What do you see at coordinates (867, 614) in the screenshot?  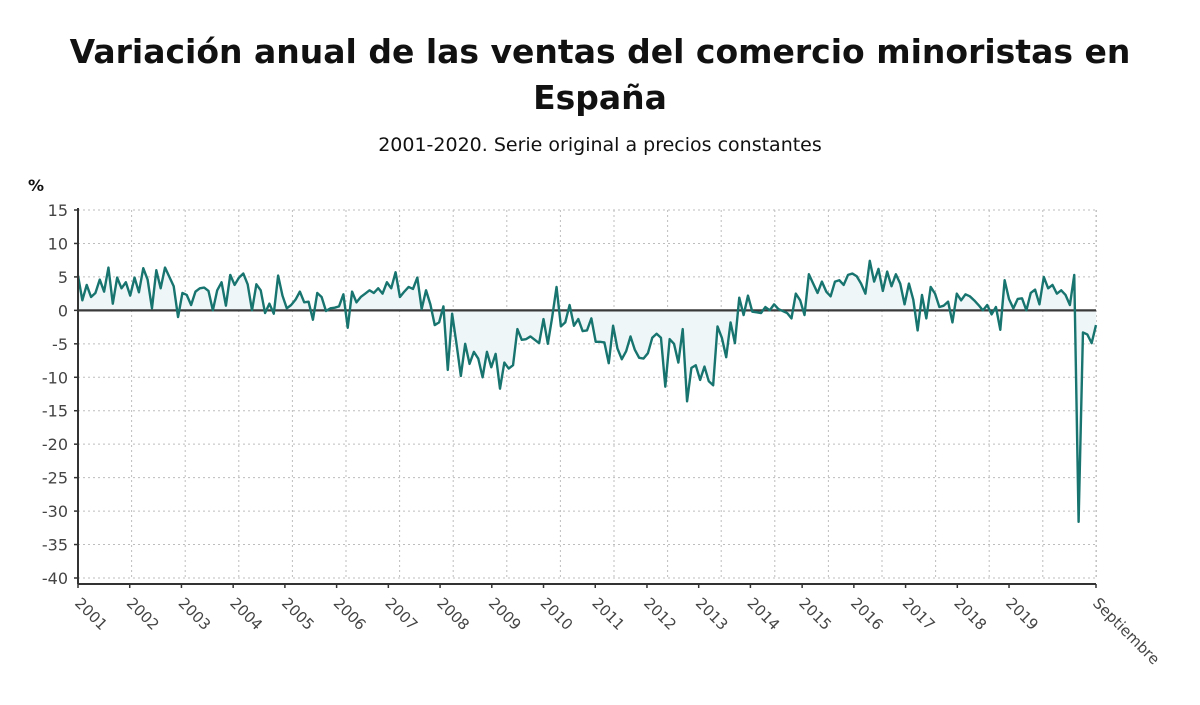 I see `x-tick-label: 2016` at bounding box center [867, 614].